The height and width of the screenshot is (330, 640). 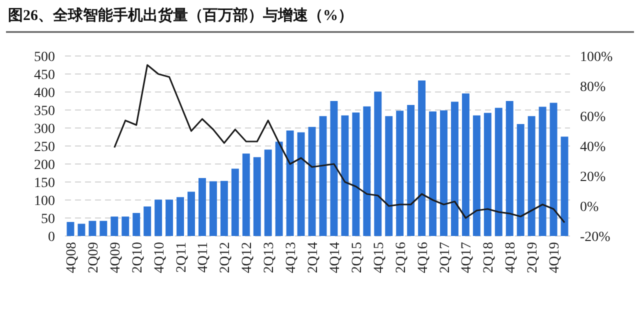 What do you see at coordinates (270, 258) in the screenshot?
I see `x-tick-label: 2Q13` at bounding box center [270, 258].